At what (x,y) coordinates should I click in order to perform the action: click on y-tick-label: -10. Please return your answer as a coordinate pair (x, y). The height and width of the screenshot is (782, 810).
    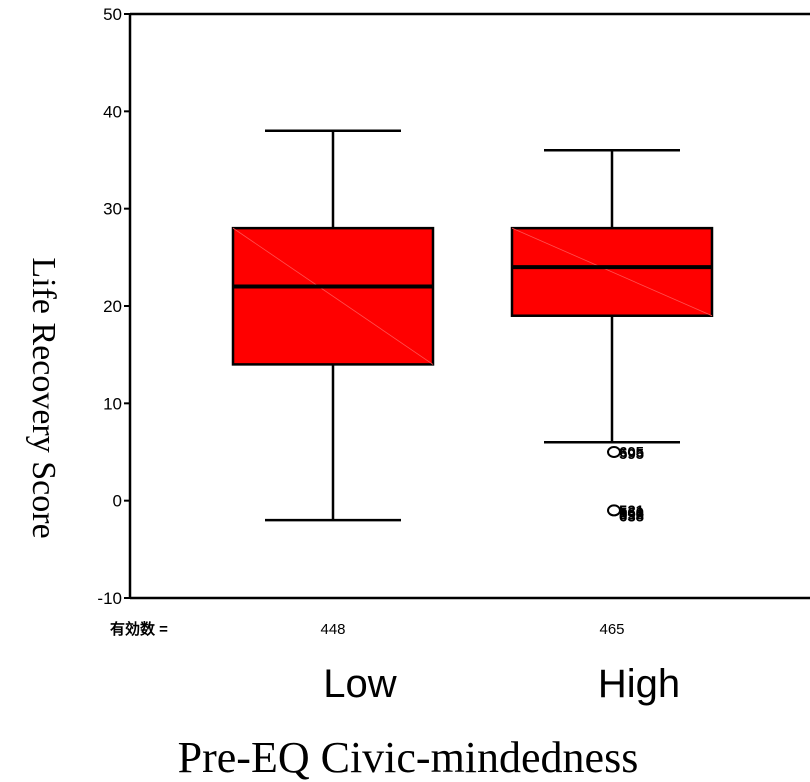
    Looking at the image, I should click on (109, 598).